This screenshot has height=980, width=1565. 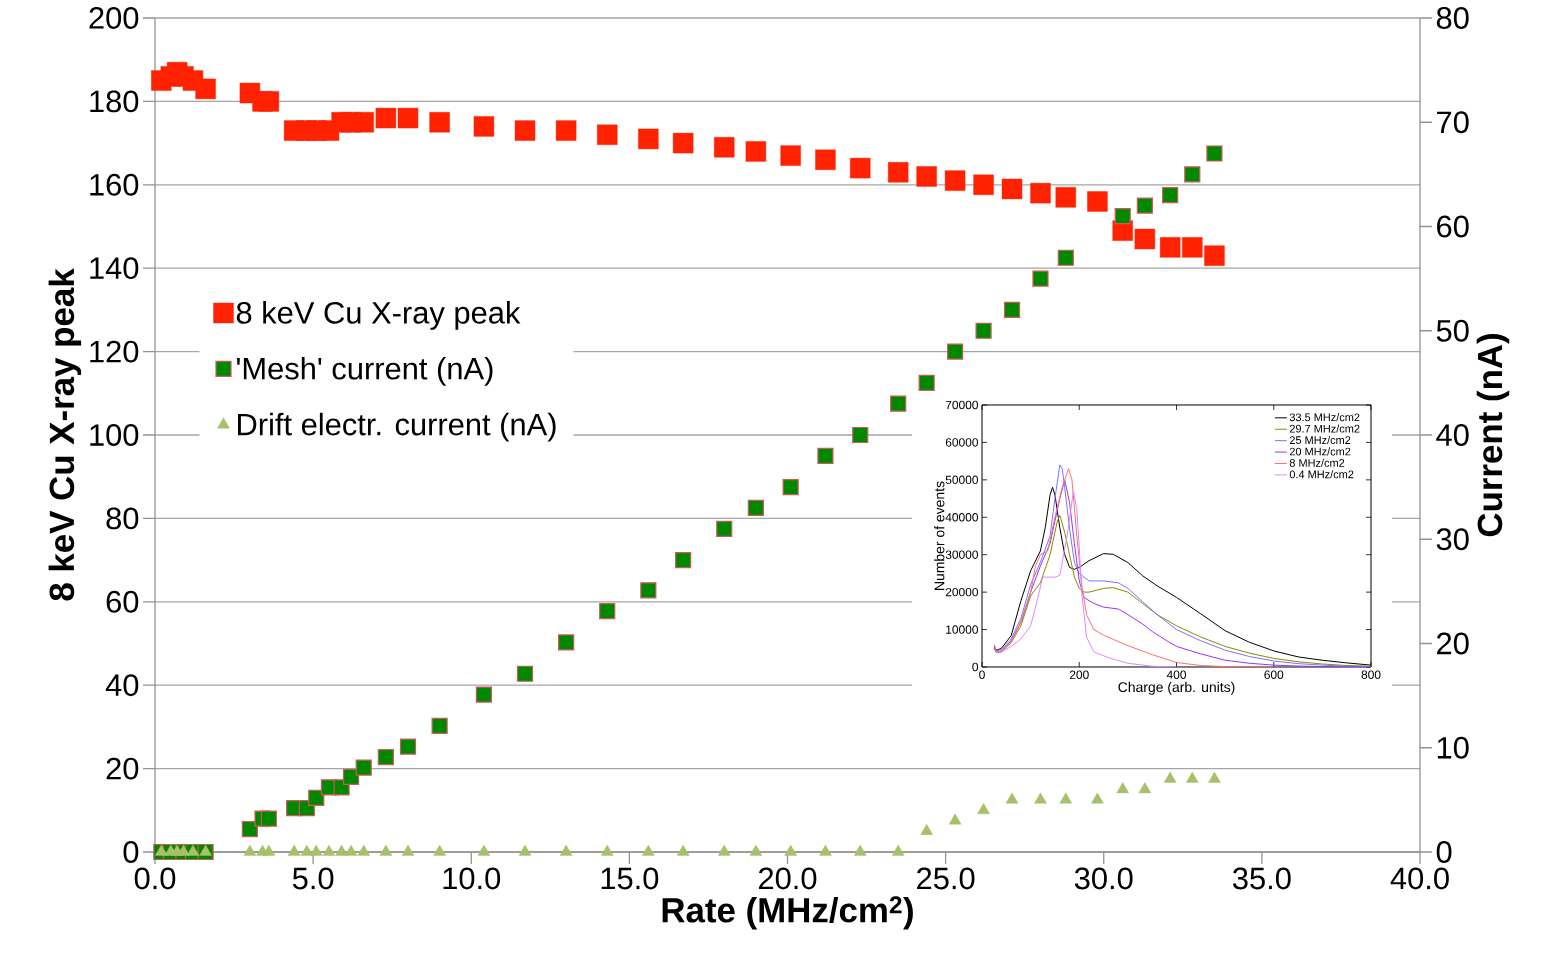 What do you see at coordinates (630, 878) in the screenshot?
I see `x-tick-label: 15.0` at bounding box center [630, 878].